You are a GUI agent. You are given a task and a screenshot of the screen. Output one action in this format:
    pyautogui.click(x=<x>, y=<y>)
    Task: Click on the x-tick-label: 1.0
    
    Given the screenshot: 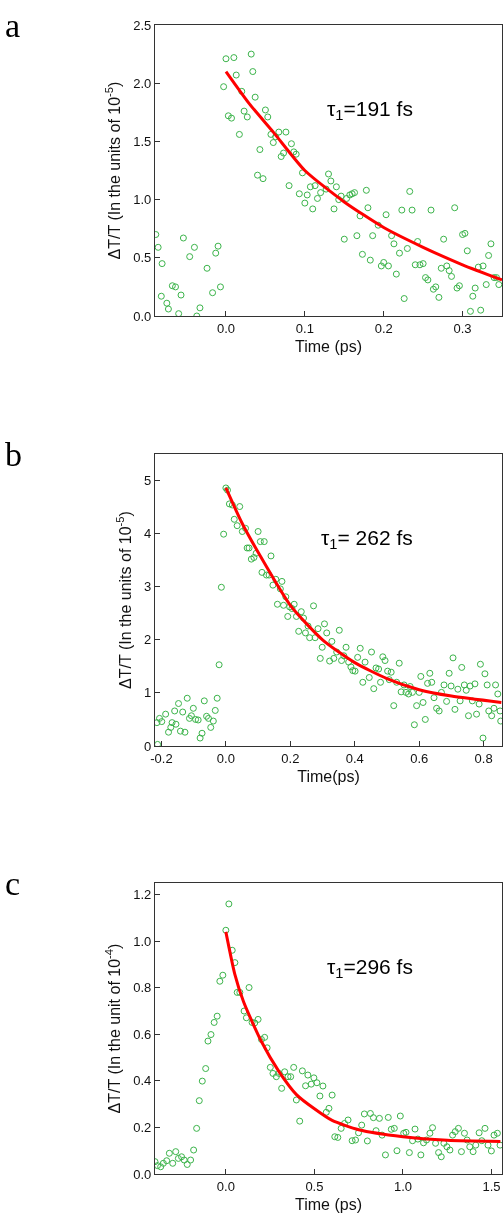 What is the action you would take?
    pyautogui.click(x=403, y=1186)
    